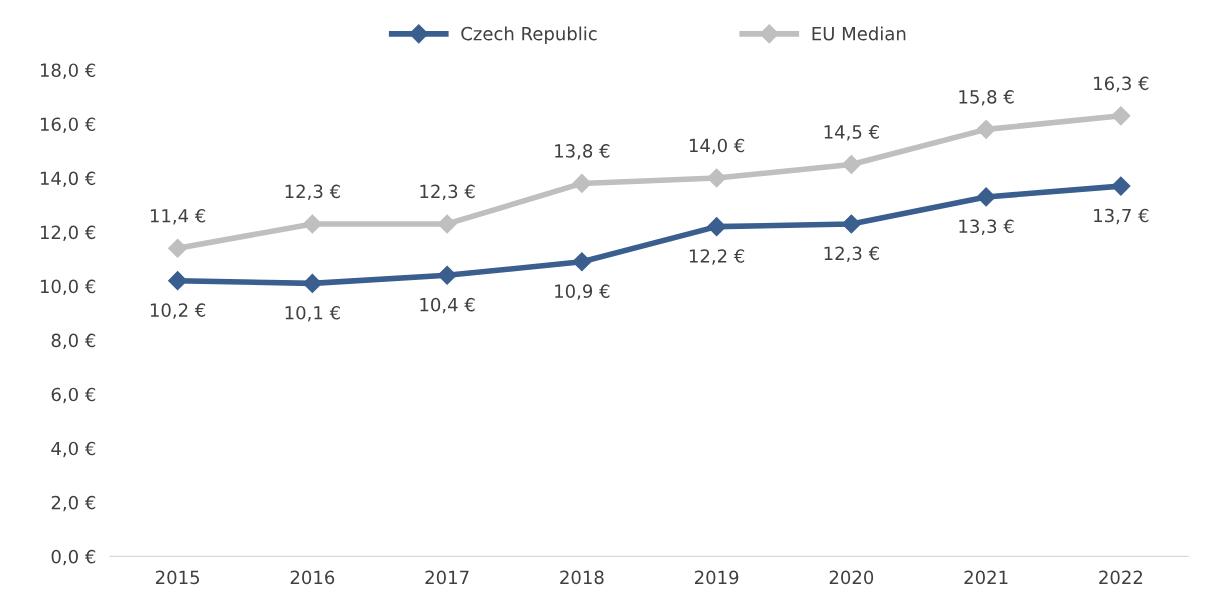 The image size is (1225, 608). I want to click on y-tick-label: 0,0 €, so click(73, 557).